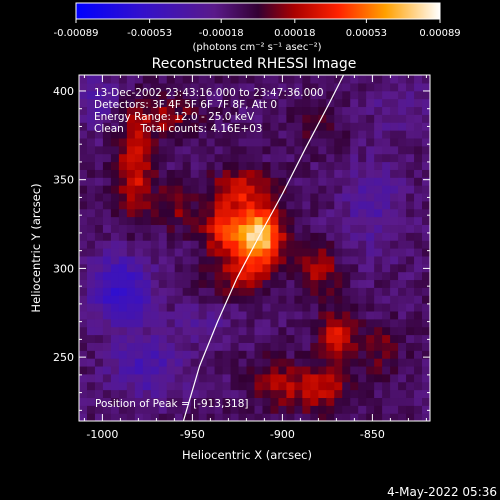 The image size is (500, 500). What do you see at coordinates (102, 434) in the screenshot?
I see `x-tick-label: -1000` at bounding box center [102, 434].